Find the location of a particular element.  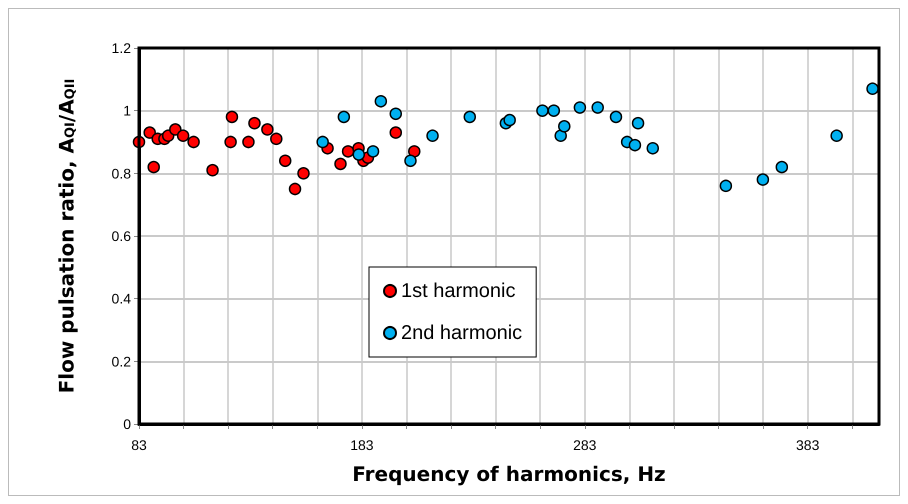

y-tick-label: 0.2 is located at coordinates (122, 361).